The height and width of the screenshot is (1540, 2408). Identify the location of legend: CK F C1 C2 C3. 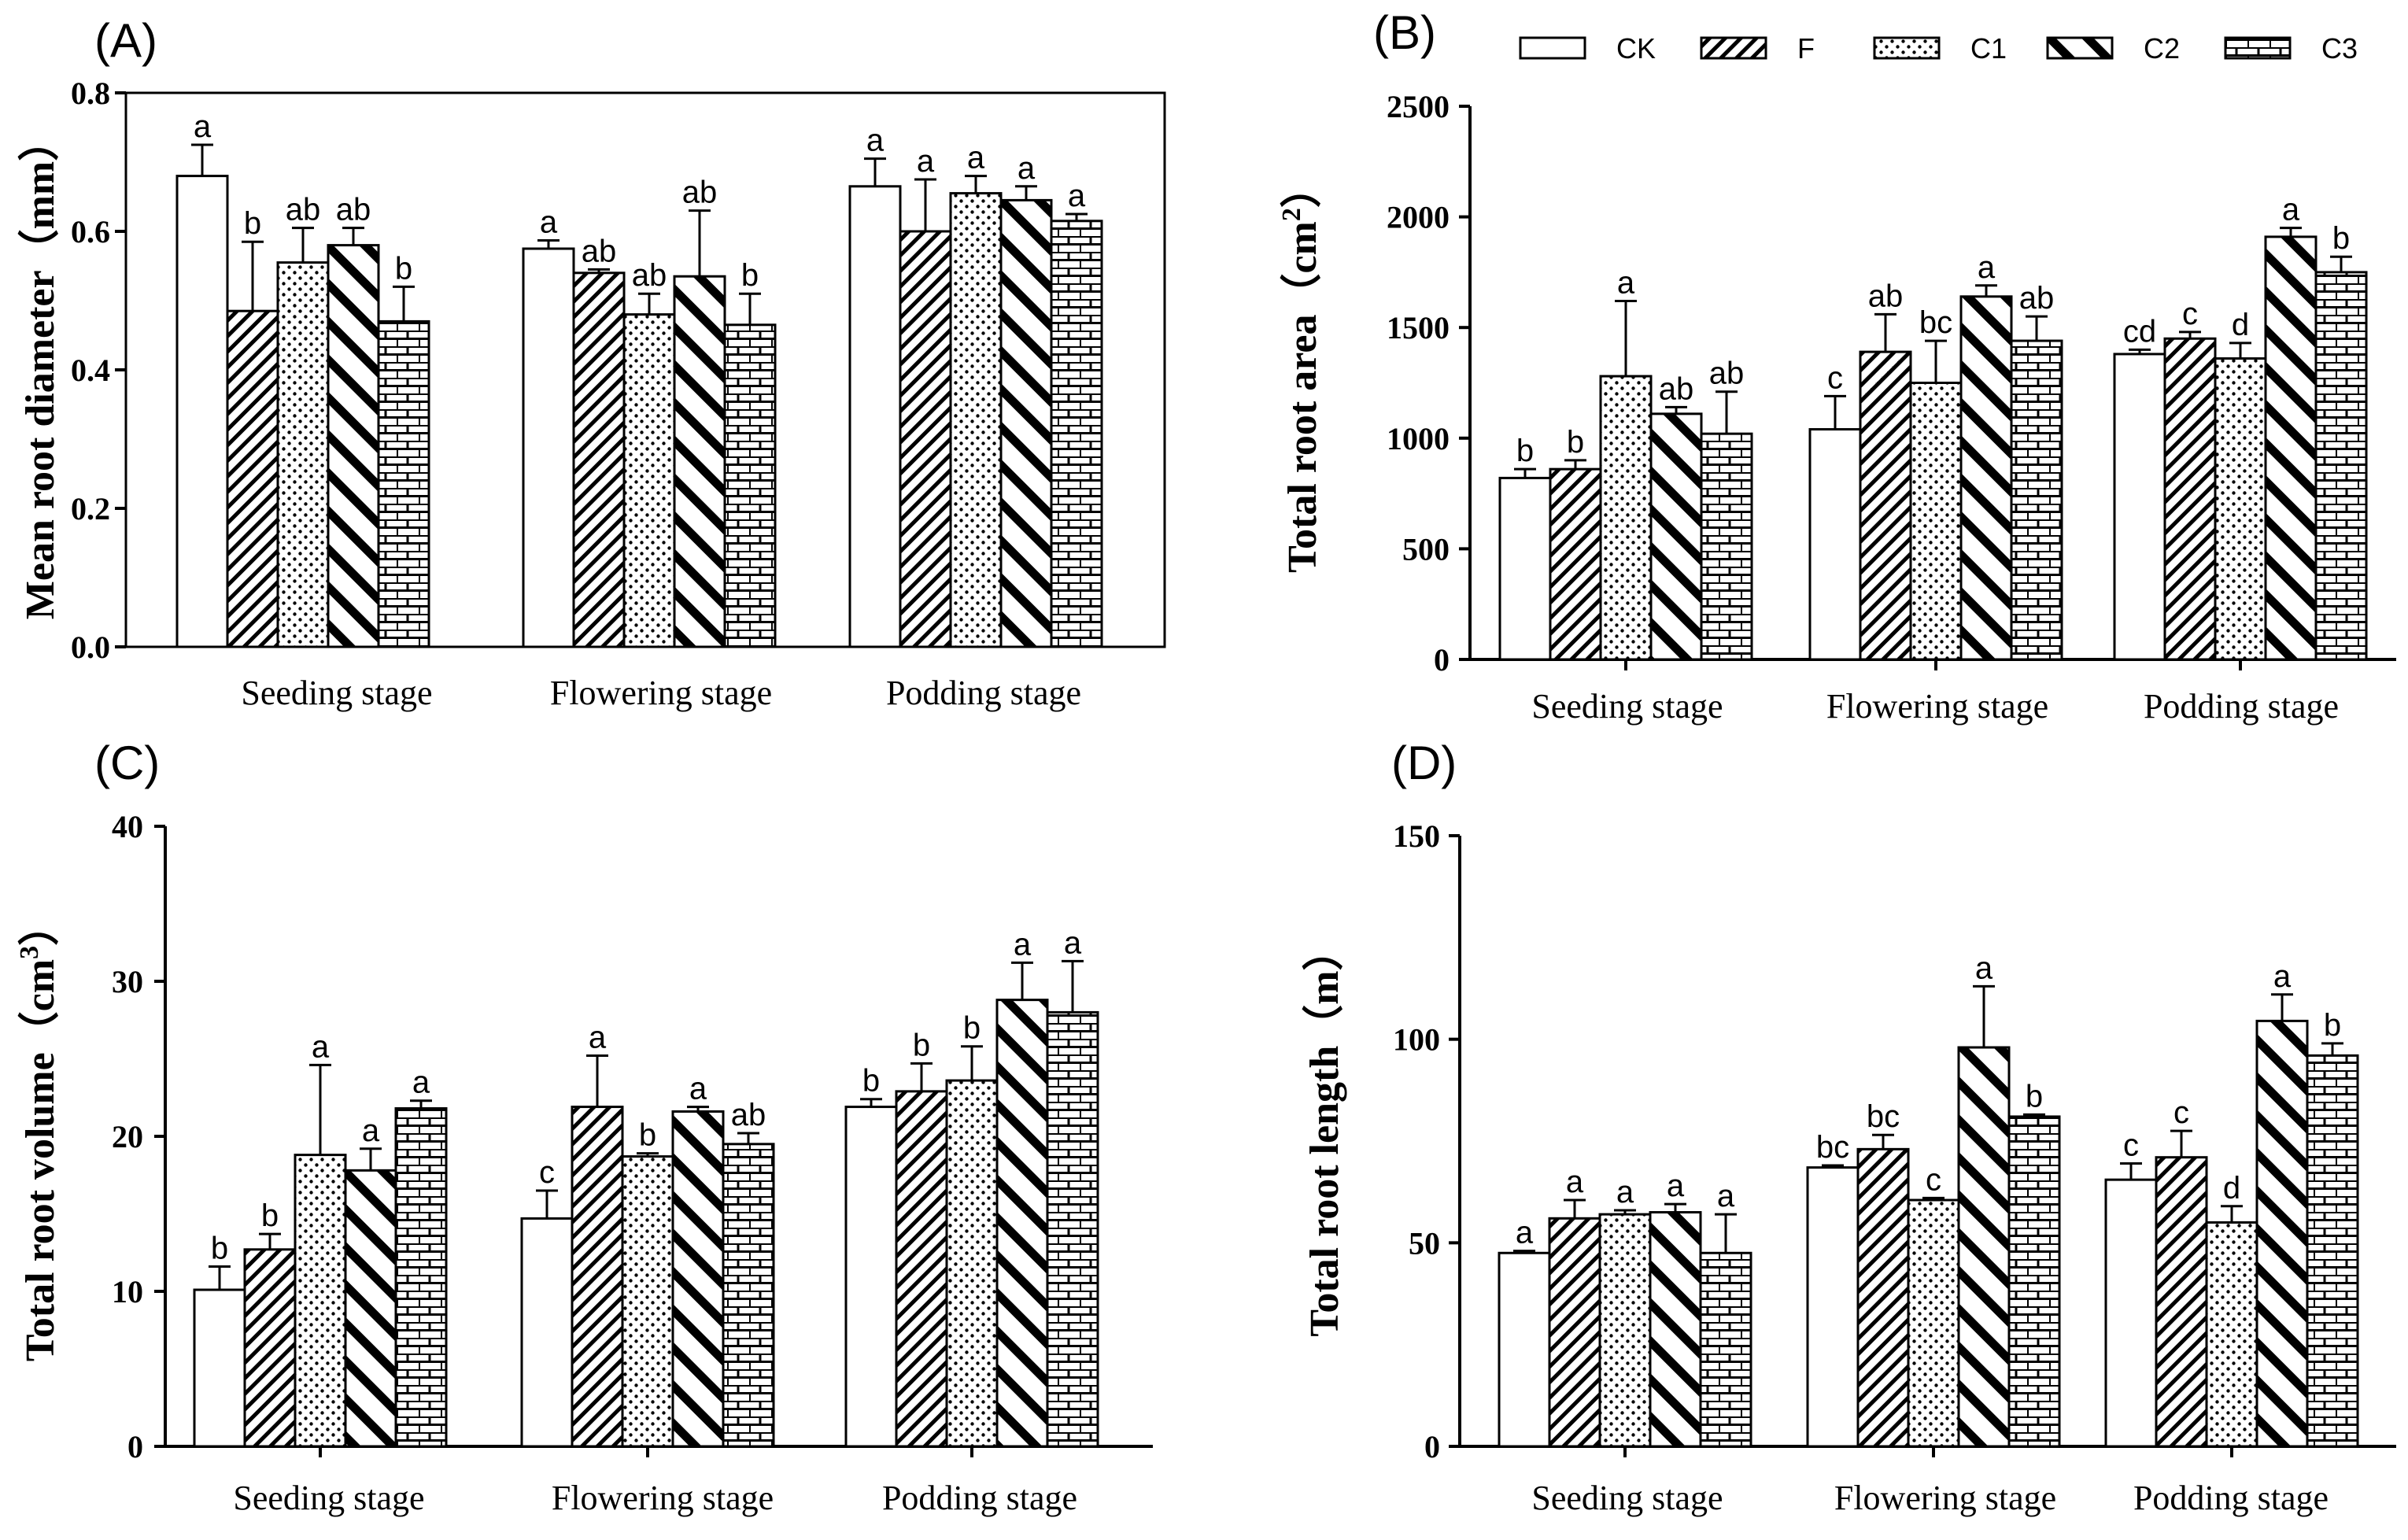
(1938, 48).